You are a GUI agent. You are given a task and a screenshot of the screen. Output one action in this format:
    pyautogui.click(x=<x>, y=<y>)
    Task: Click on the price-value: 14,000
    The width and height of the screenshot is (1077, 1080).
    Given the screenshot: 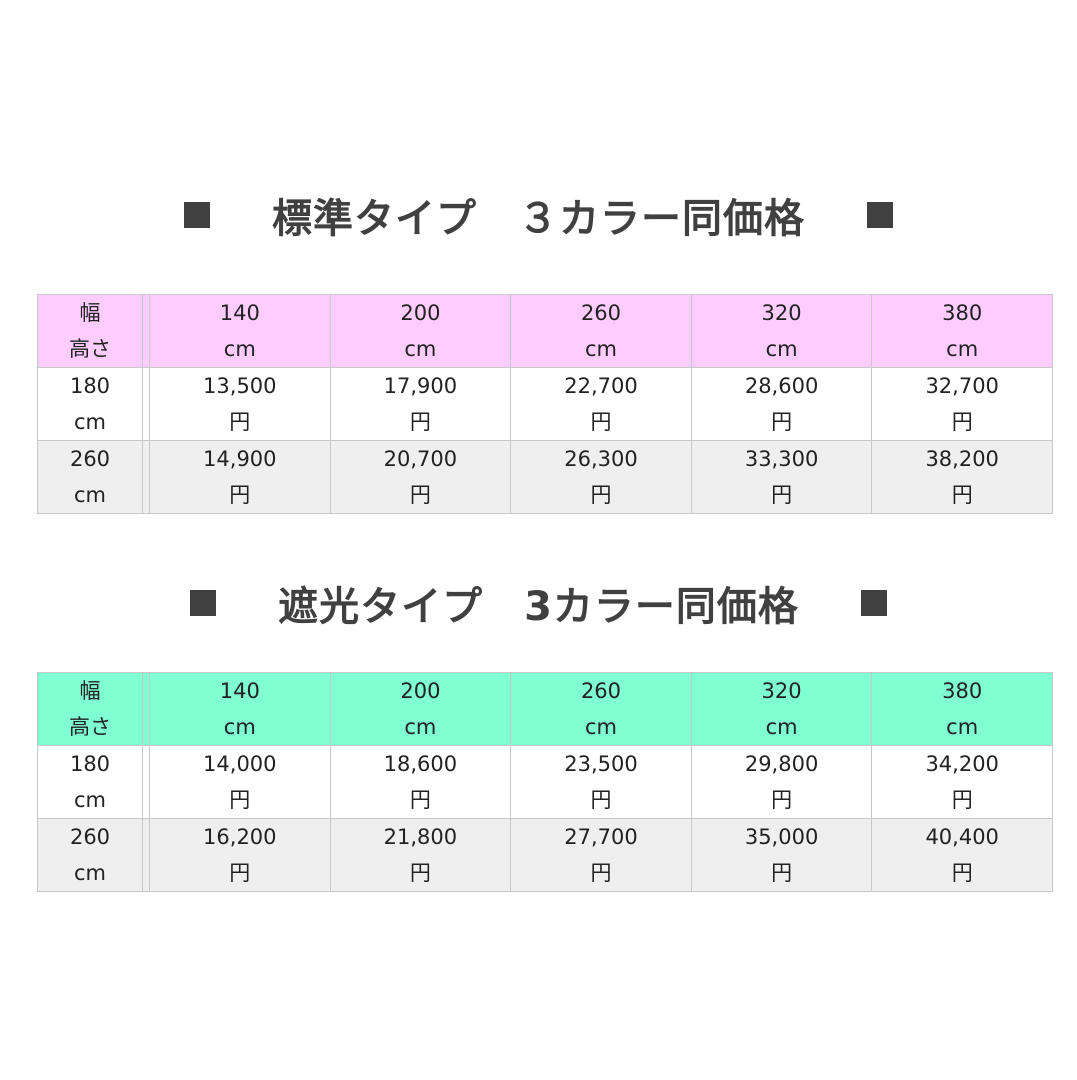 What is the action you would take?
    pyautogui.click(x=240, y=764)
    